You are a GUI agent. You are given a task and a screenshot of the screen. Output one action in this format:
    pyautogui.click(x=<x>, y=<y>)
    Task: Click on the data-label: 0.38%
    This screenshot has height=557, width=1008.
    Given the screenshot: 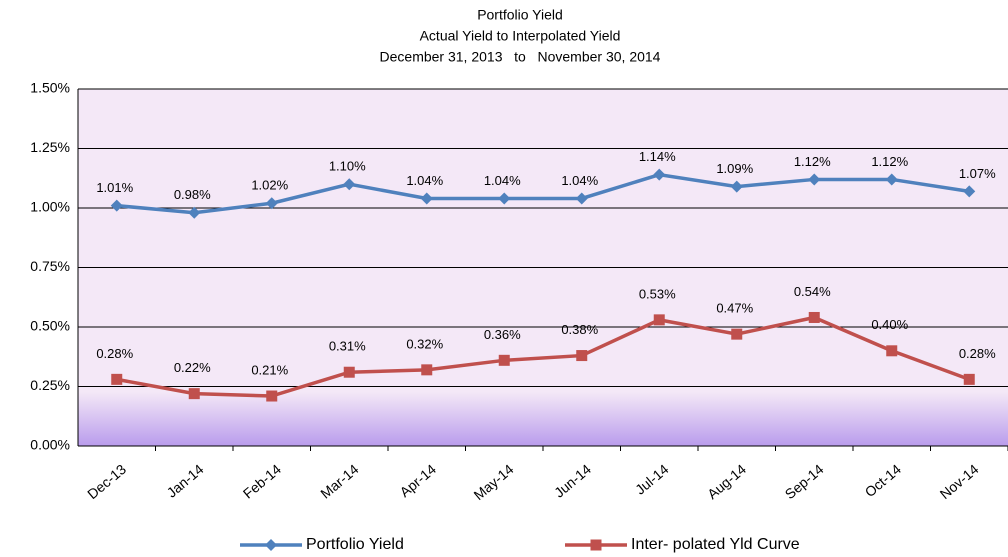 What is the action you would take?
    pyautogui.click(x=579, y=329)
    